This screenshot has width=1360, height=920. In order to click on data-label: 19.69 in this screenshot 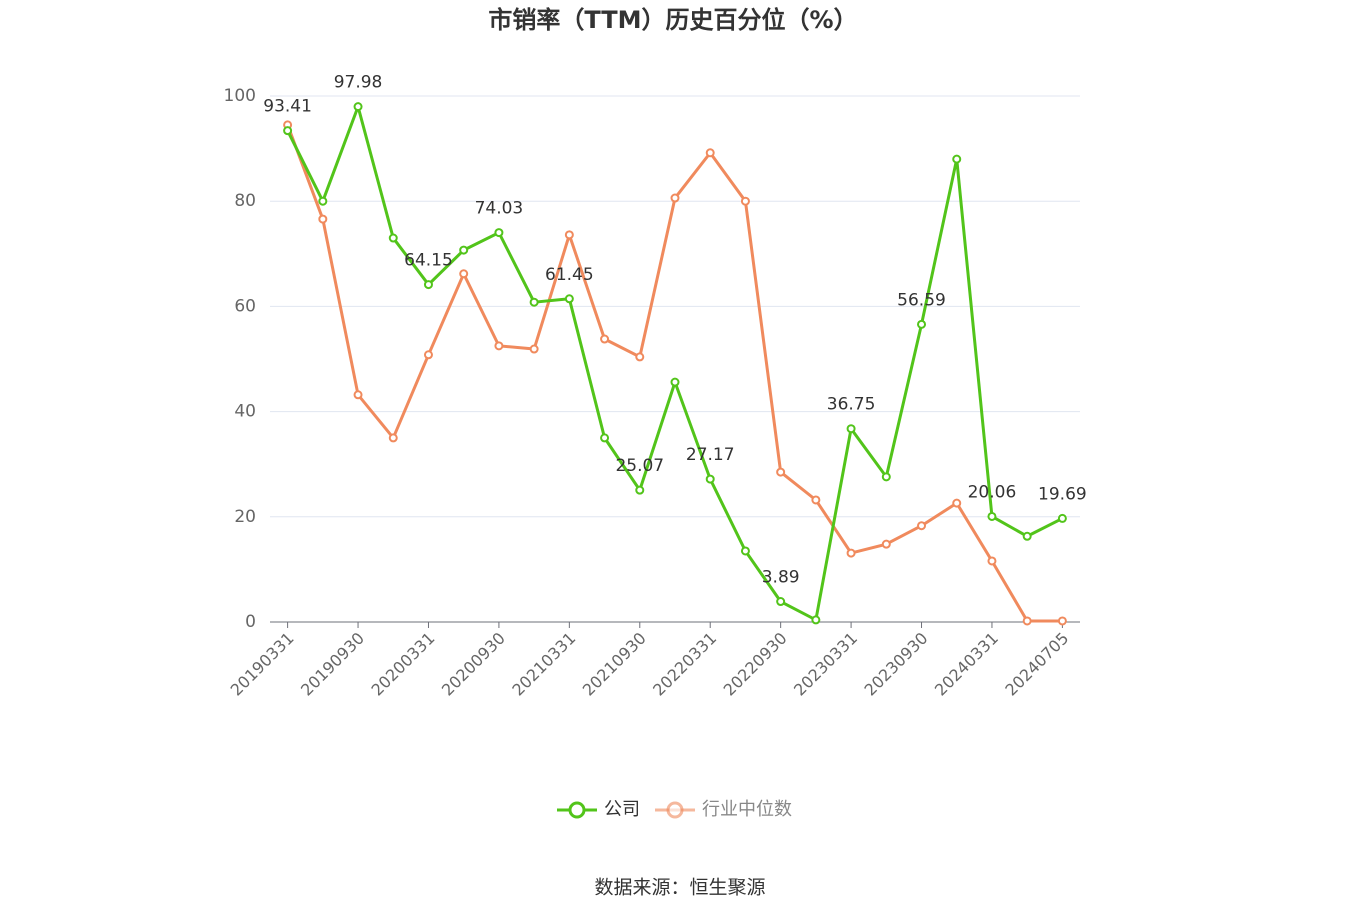, I will do `click(1062, 494)`.